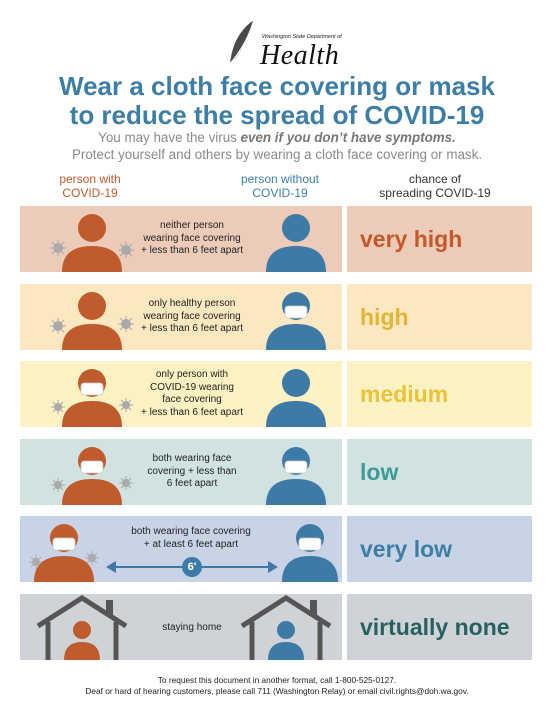 Image resolution: width=554 pixels, height=717 pixels. I want to click on desc-line: only person with, so click(192, 374).